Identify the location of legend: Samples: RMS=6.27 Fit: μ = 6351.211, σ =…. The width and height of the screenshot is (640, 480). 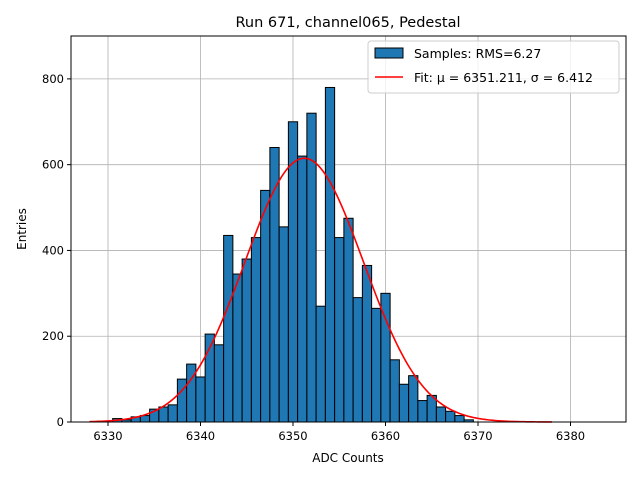
(493, 67).